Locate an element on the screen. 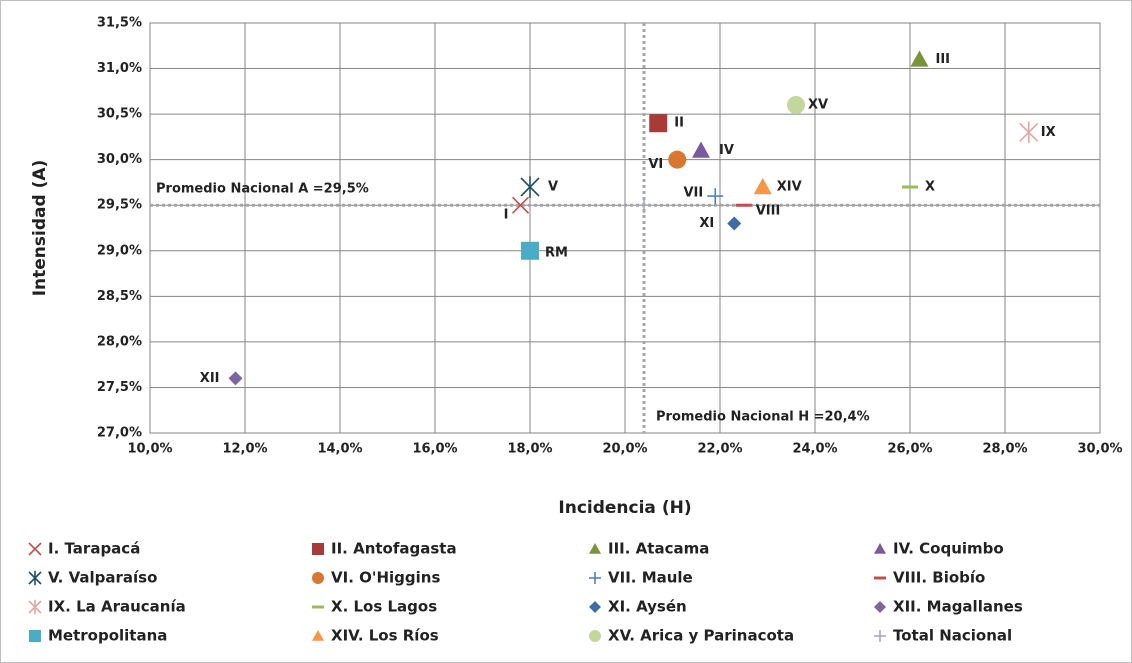  legend-text: III. Atacama is located at coordinates (658, 549).